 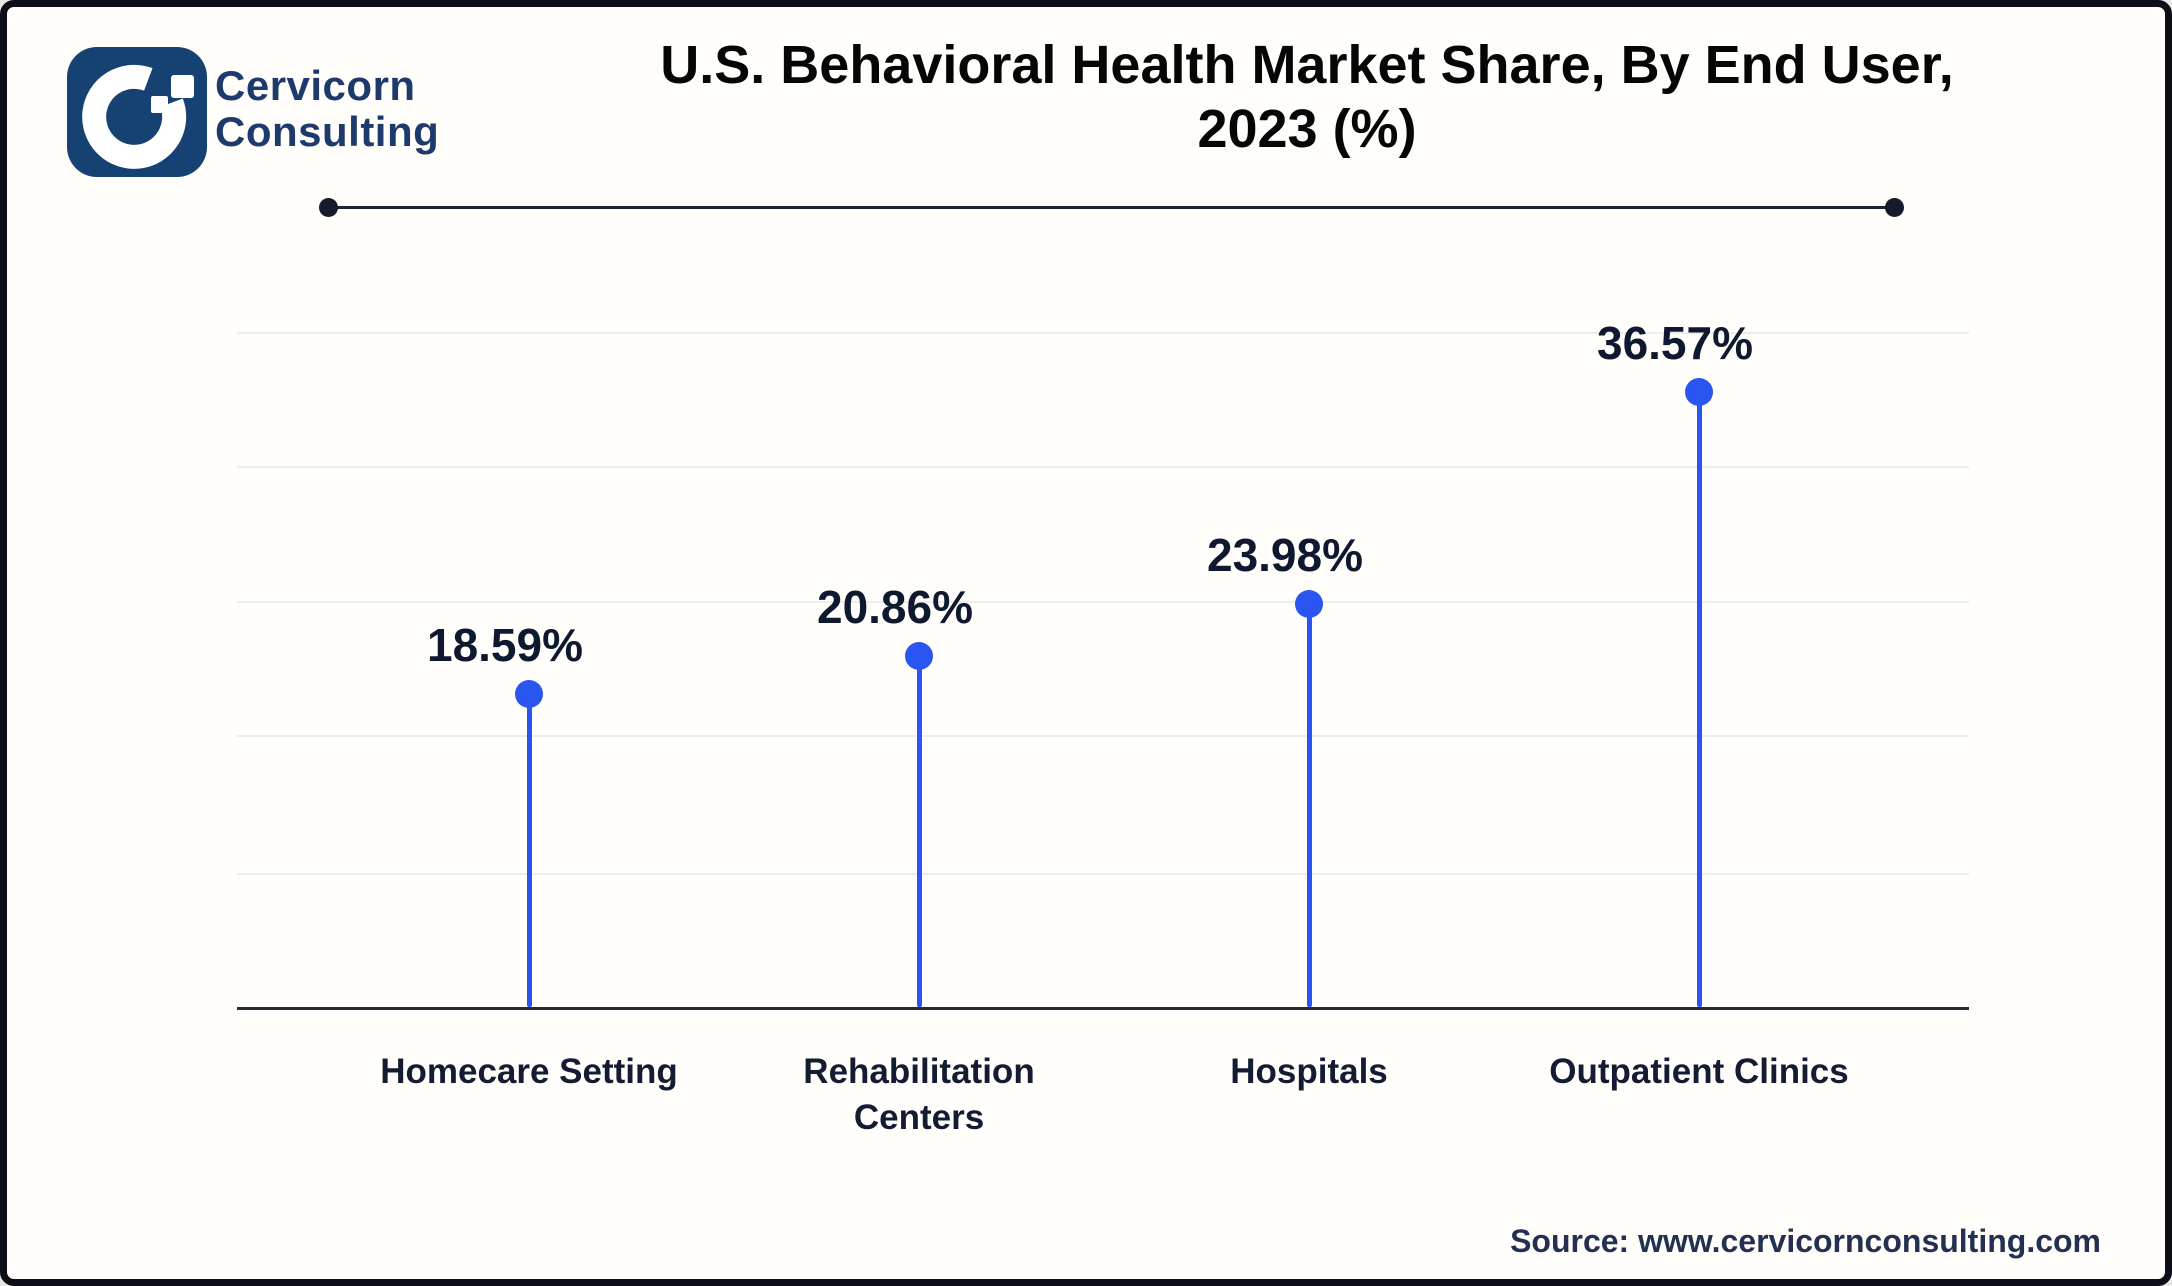 I want to click on divider-end-dot-right, so click(x=1894, y=207).